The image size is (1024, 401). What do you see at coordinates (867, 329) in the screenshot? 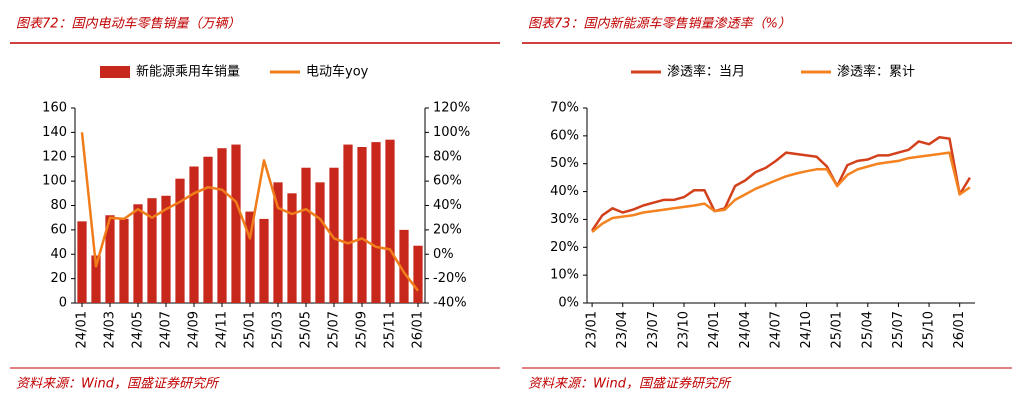
I see `x-tick-label: 25/04` at bounding box center [867, 329].